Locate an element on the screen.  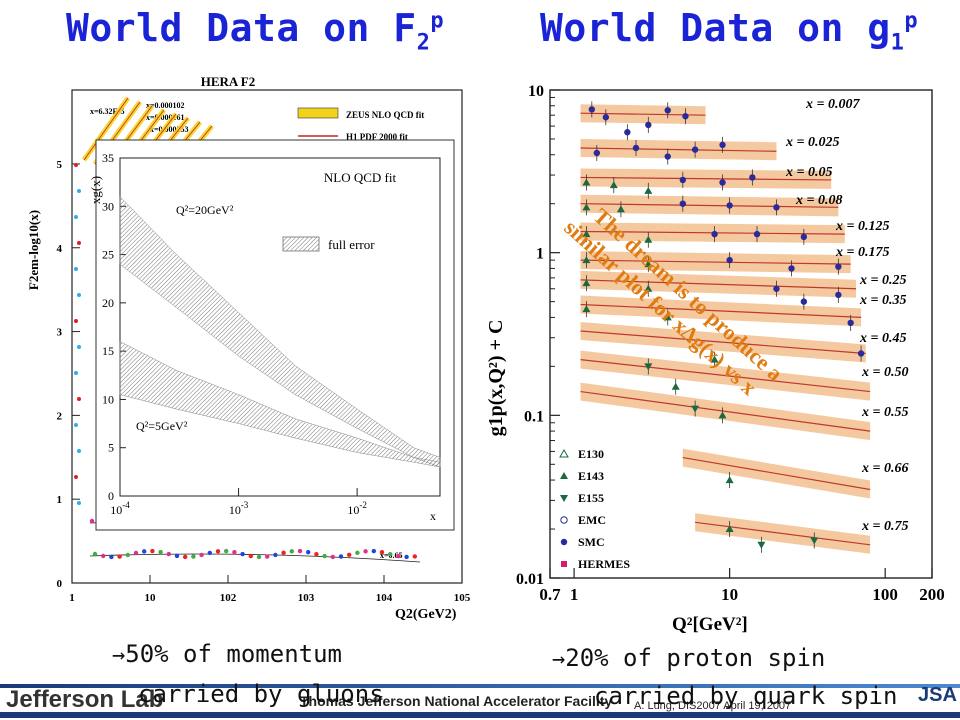
legend-label: SMC is located at coordinates (591, 542).